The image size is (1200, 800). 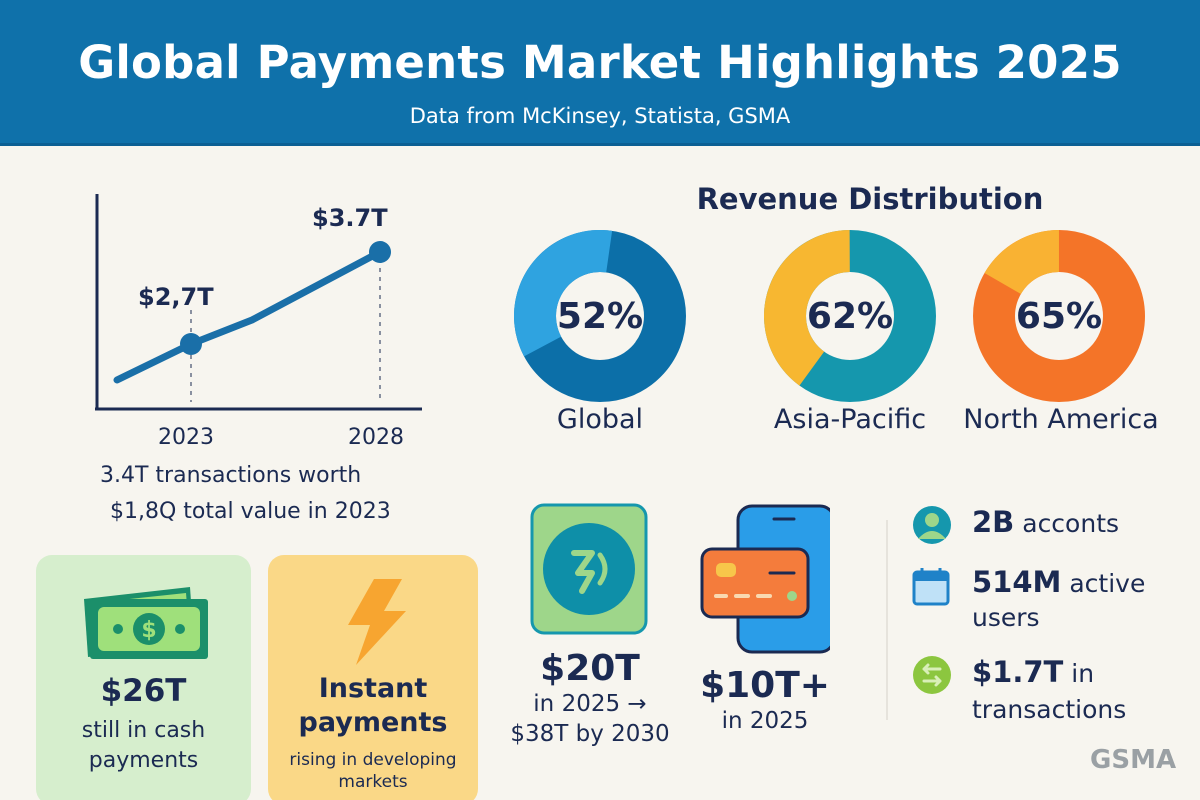 What do you see at coordinates (377, 622) in the screenshot?
I see `lightning-icon` at bounding box center [377, 622].